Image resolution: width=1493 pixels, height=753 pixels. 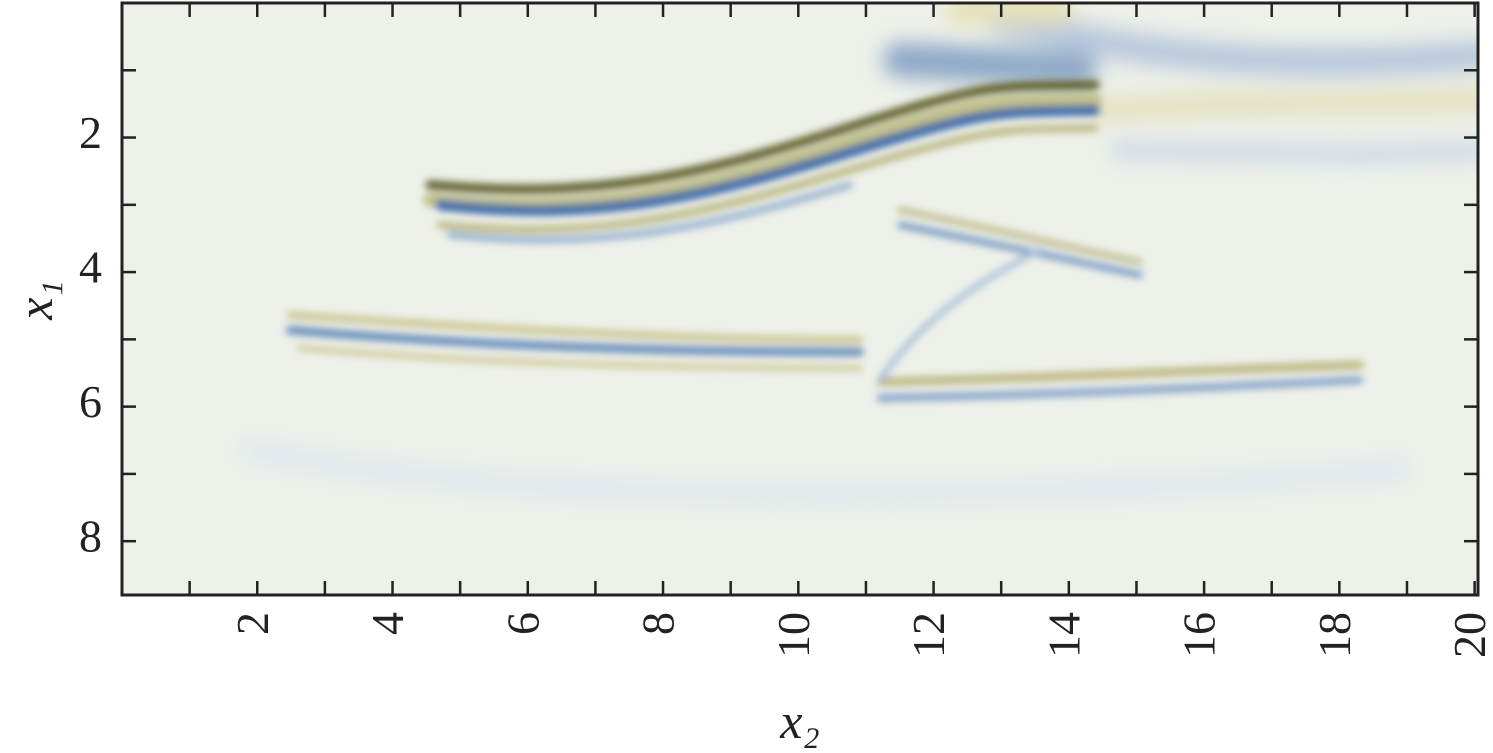 What do you see at coordinates (90, 401) in the screenshot?
I see `y-tick-label: 6` at bounding box center [90, 401].